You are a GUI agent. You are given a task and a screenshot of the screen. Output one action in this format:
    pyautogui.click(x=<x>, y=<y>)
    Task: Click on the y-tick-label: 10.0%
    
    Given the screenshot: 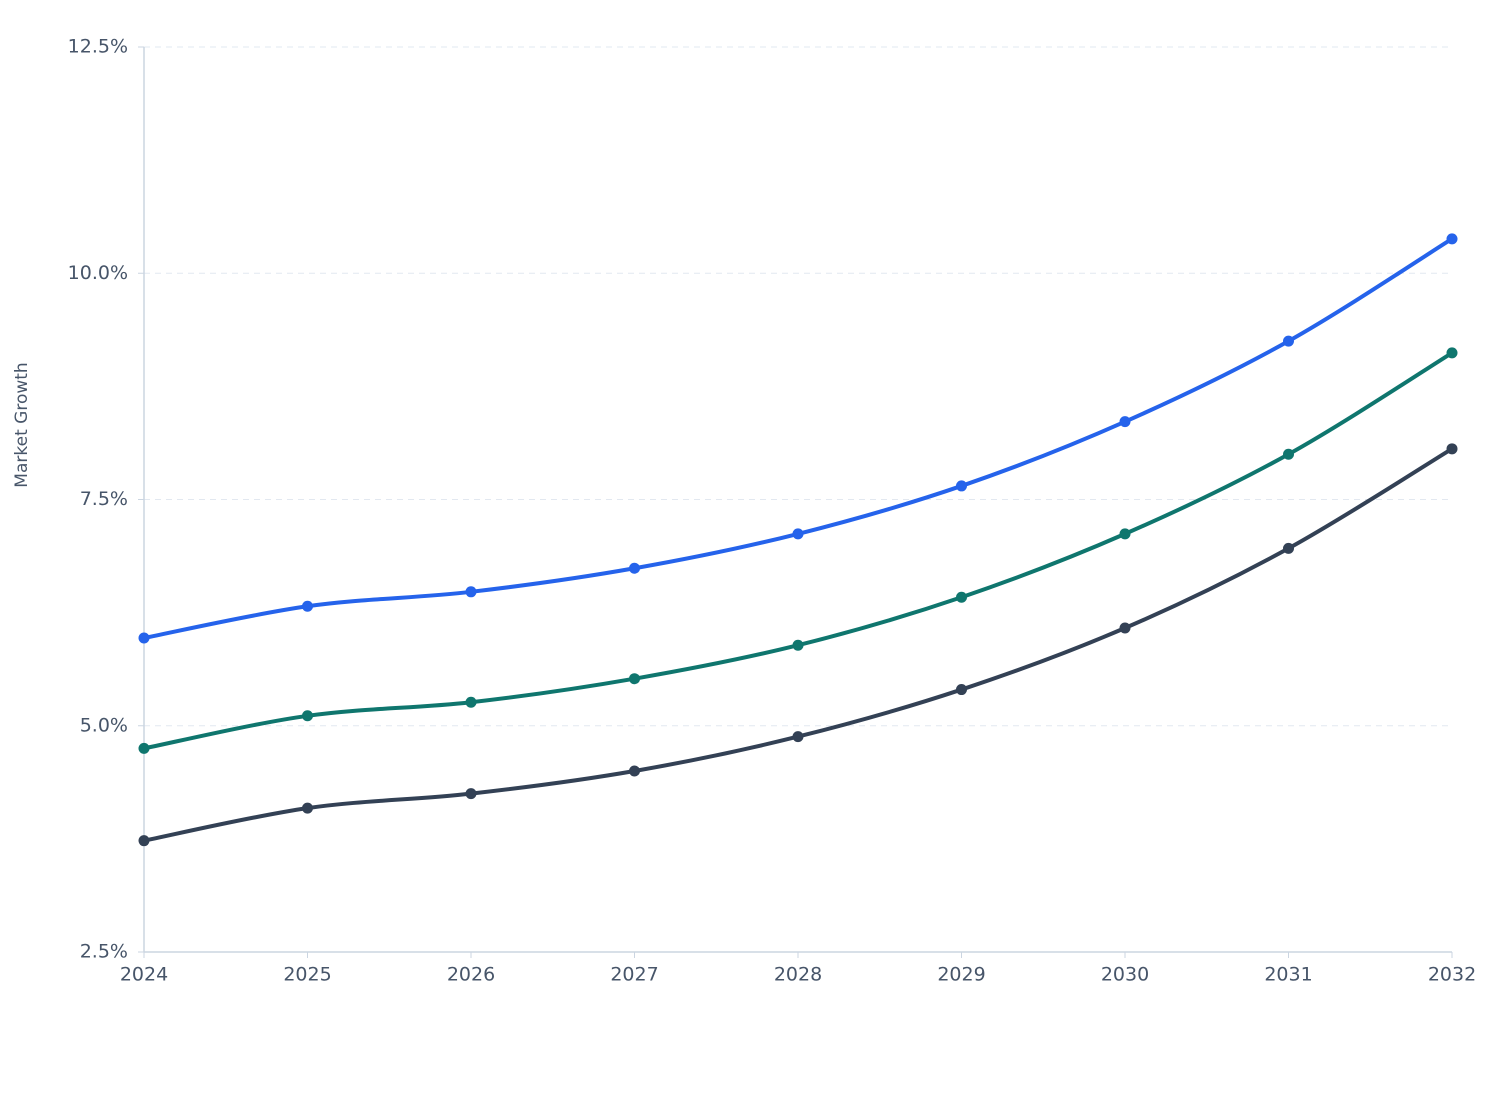 What is the action you would take?
    pyautogui.click(x=98, y=273)
    